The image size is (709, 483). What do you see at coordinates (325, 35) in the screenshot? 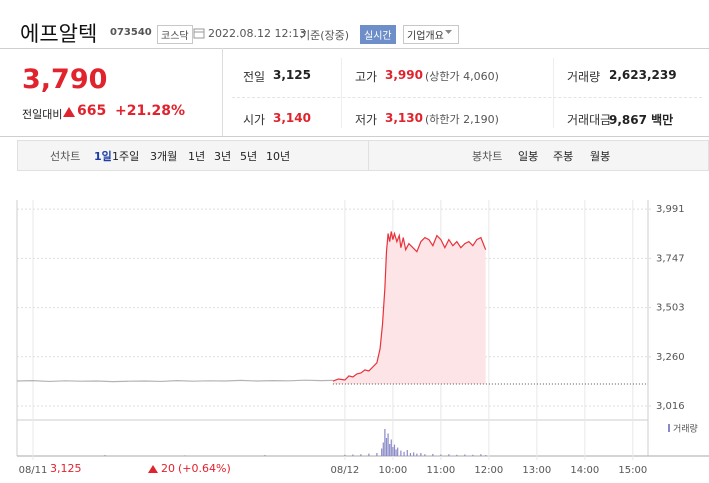
I see `basis: 기준(장중)` at bounding box center [325, 35].